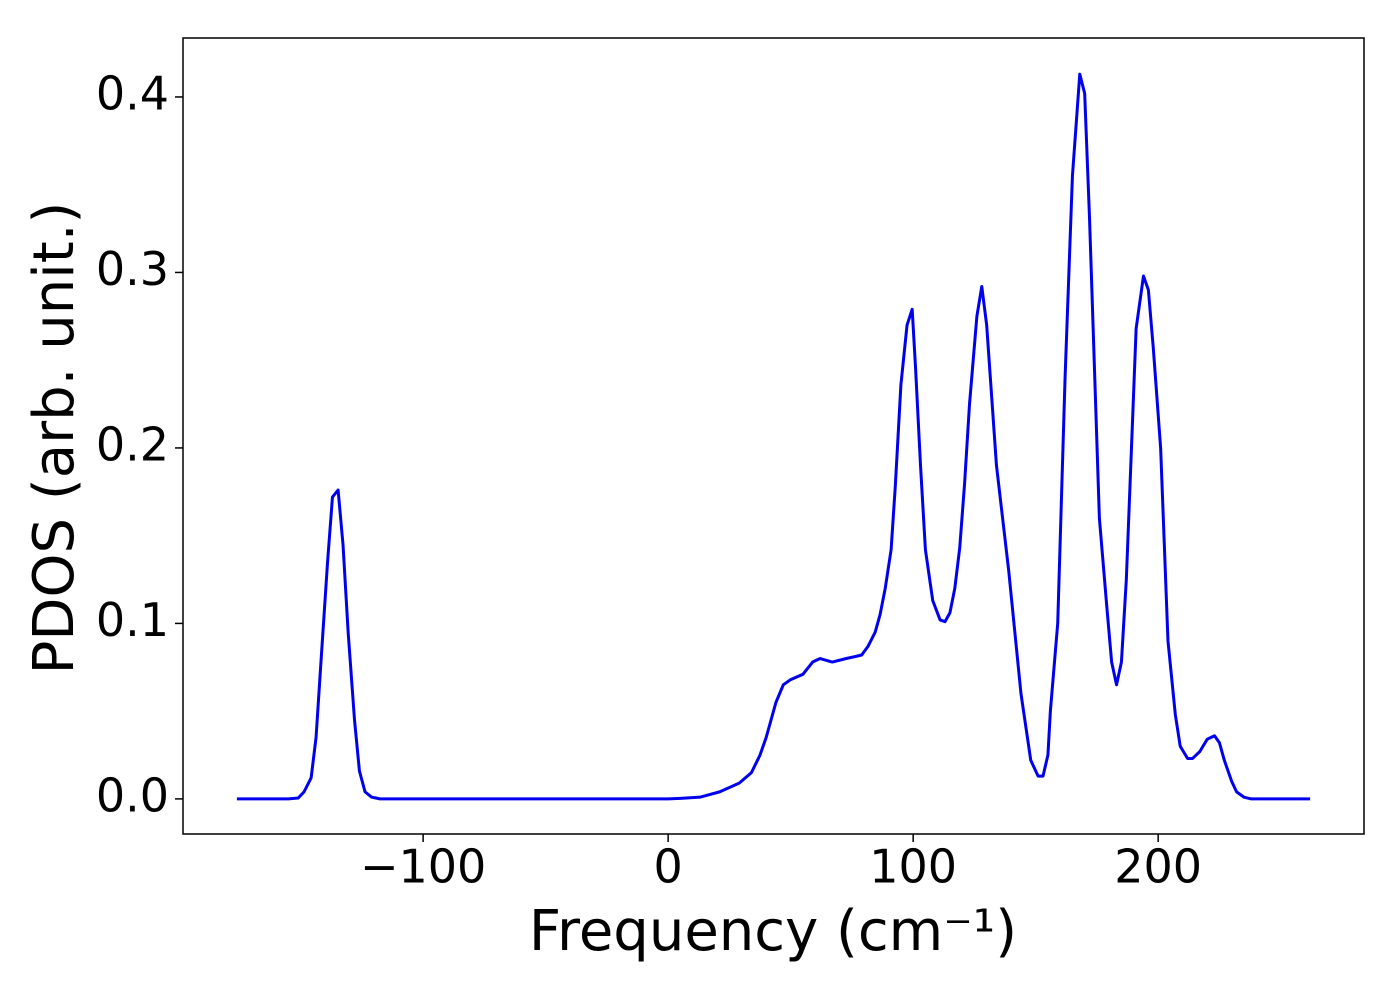 The image size is (1400, 1000). I want to click on y-tick-label: 0.3, so click(132, 269).